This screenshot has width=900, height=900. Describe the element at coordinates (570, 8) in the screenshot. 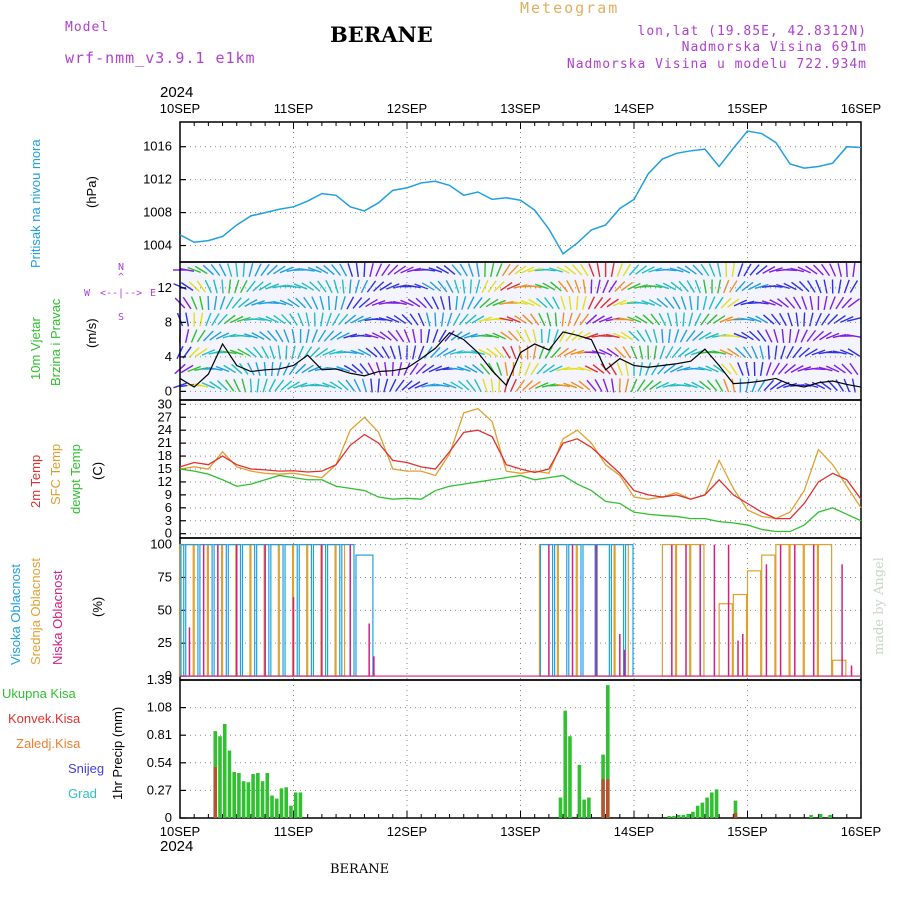

I see `product-label: Meteogram` at that location.